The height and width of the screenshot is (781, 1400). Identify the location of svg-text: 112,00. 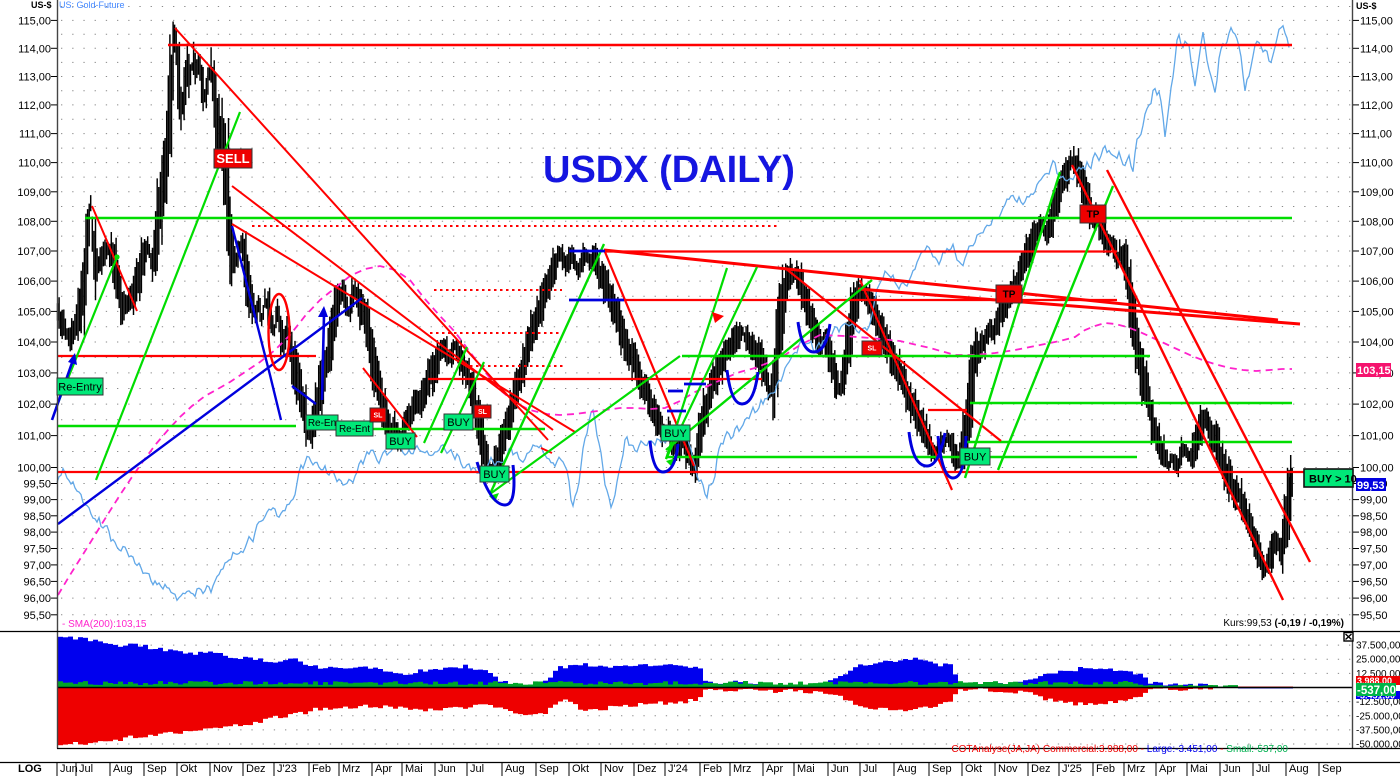
(1376, 106).